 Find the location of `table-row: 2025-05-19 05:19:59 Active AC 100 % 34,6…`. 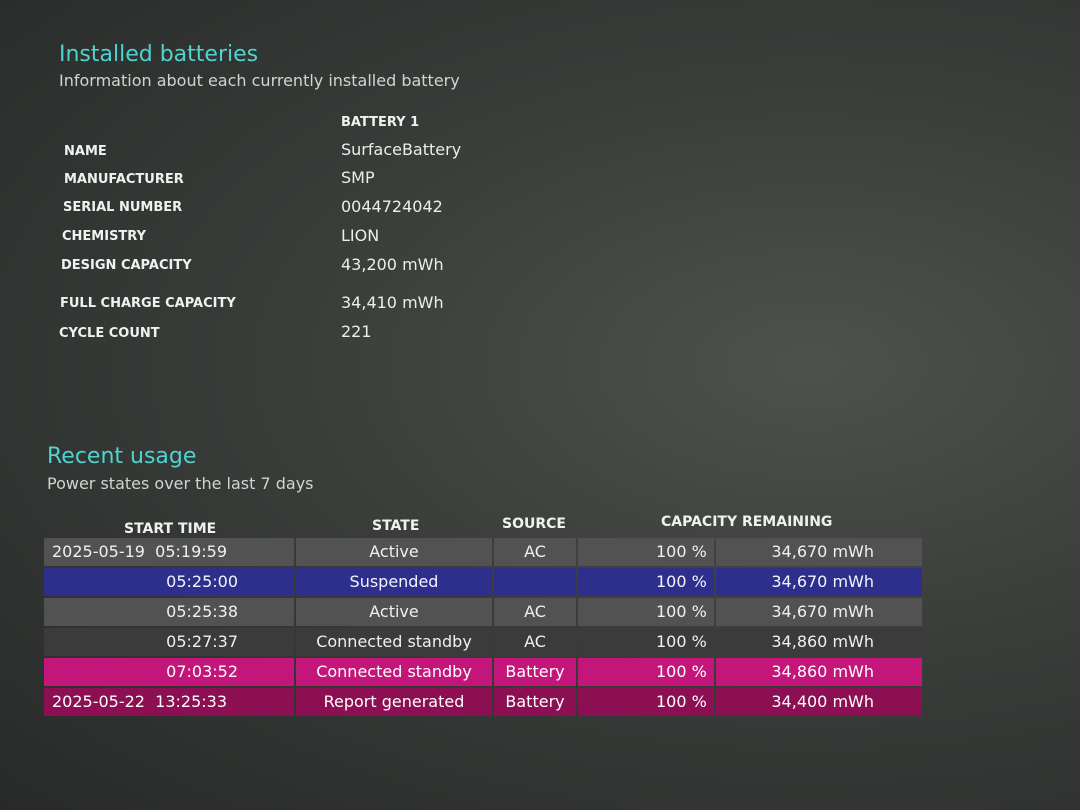

table-row: 2025-05-19 05:19:59 Active AC 100 % 34,6… is located at coordinates (484, 552).